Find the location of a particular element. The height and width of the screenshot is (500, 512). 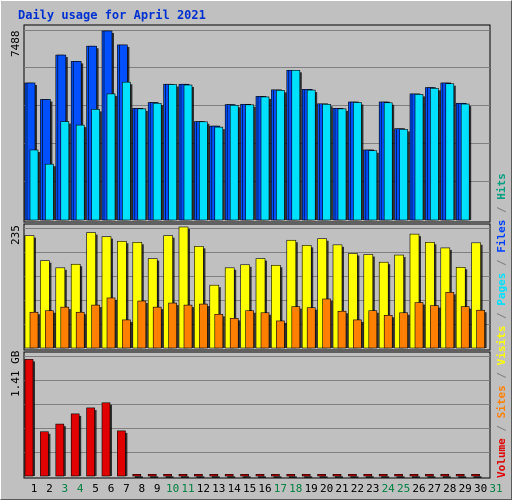

day-label: 11 is located at coordinates (188, 488).